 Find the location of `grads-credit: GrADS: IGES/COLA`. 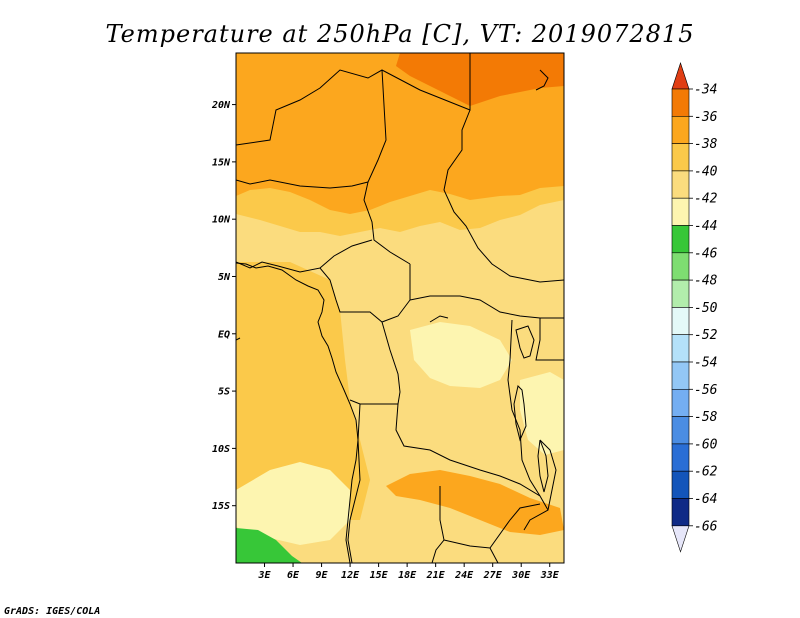

grads-credit: GrADS: IGES/COLA is located at coordinates (52, 611).